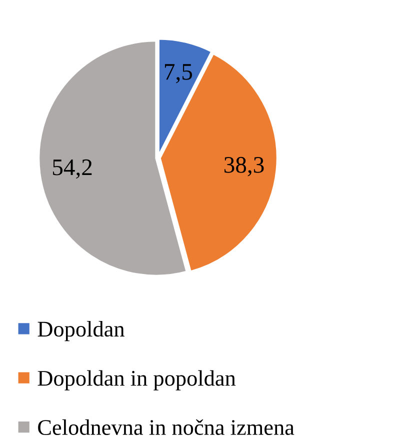  Describe the element at coordinates (178, 74) in the screenshot. I see `data-label: 7,5` at that location.